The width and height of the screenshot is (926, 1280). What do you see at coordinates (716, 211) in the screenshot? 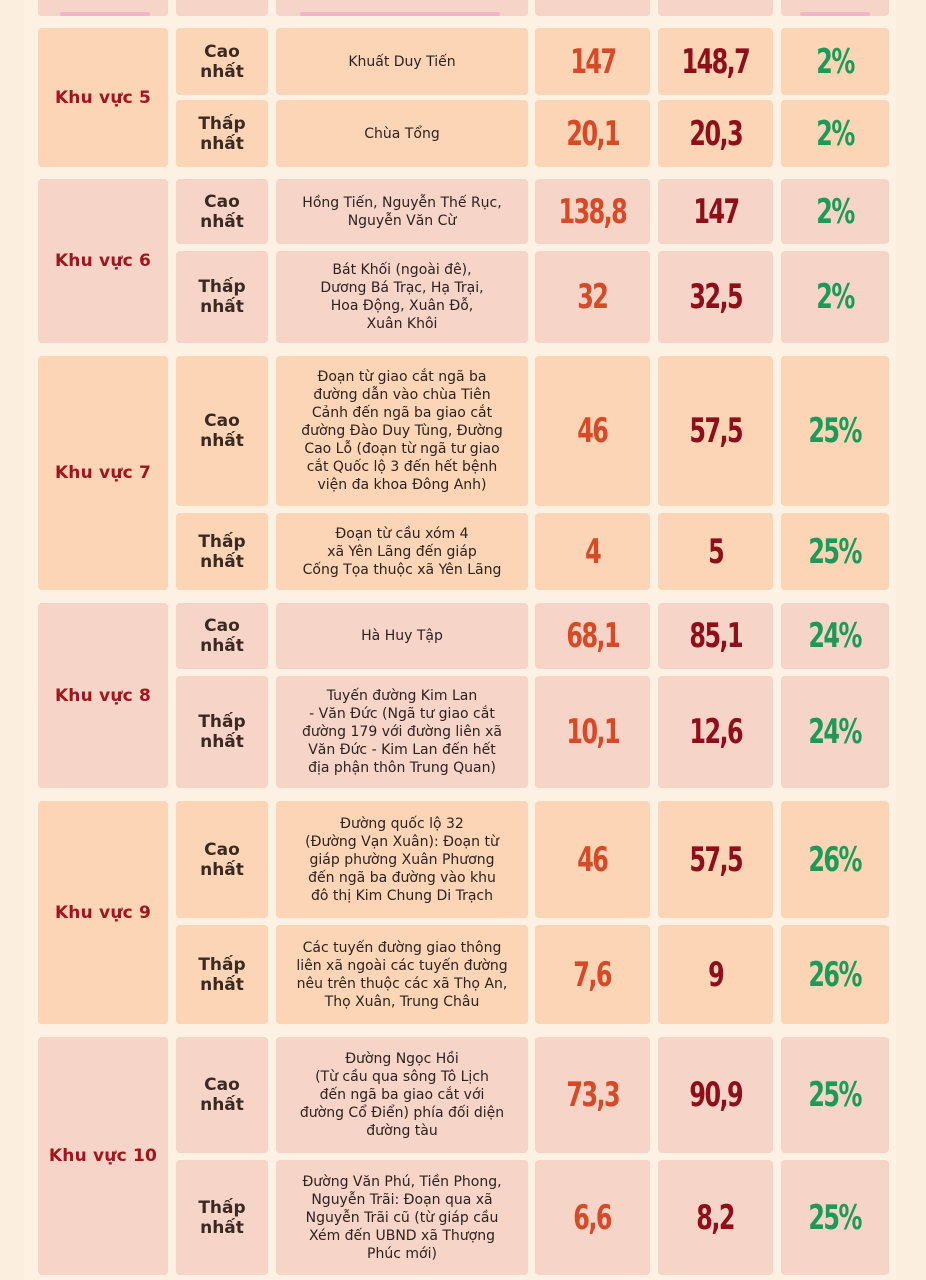
I see `new-price-text: 147` at bounding box center [716, 211].